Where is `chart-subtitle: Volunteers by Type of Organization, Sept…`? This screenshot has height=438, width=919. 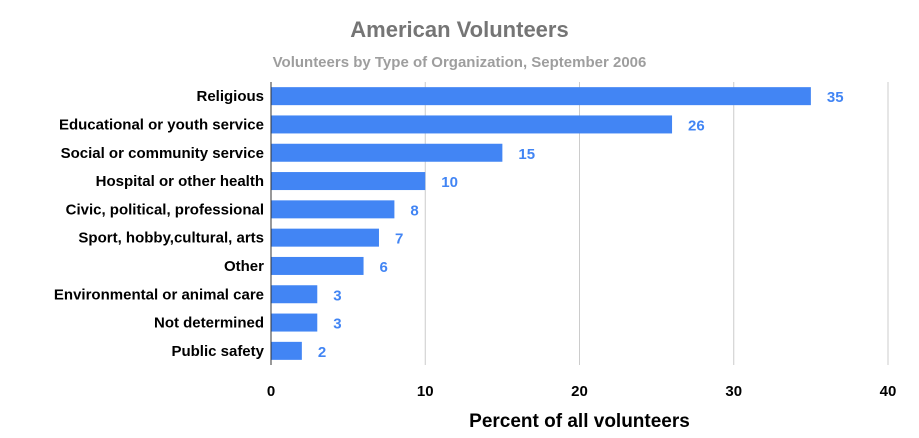 chart-subtitle: Volunteers by Type of Organization, Sept… is located at coordinates (459, 62).